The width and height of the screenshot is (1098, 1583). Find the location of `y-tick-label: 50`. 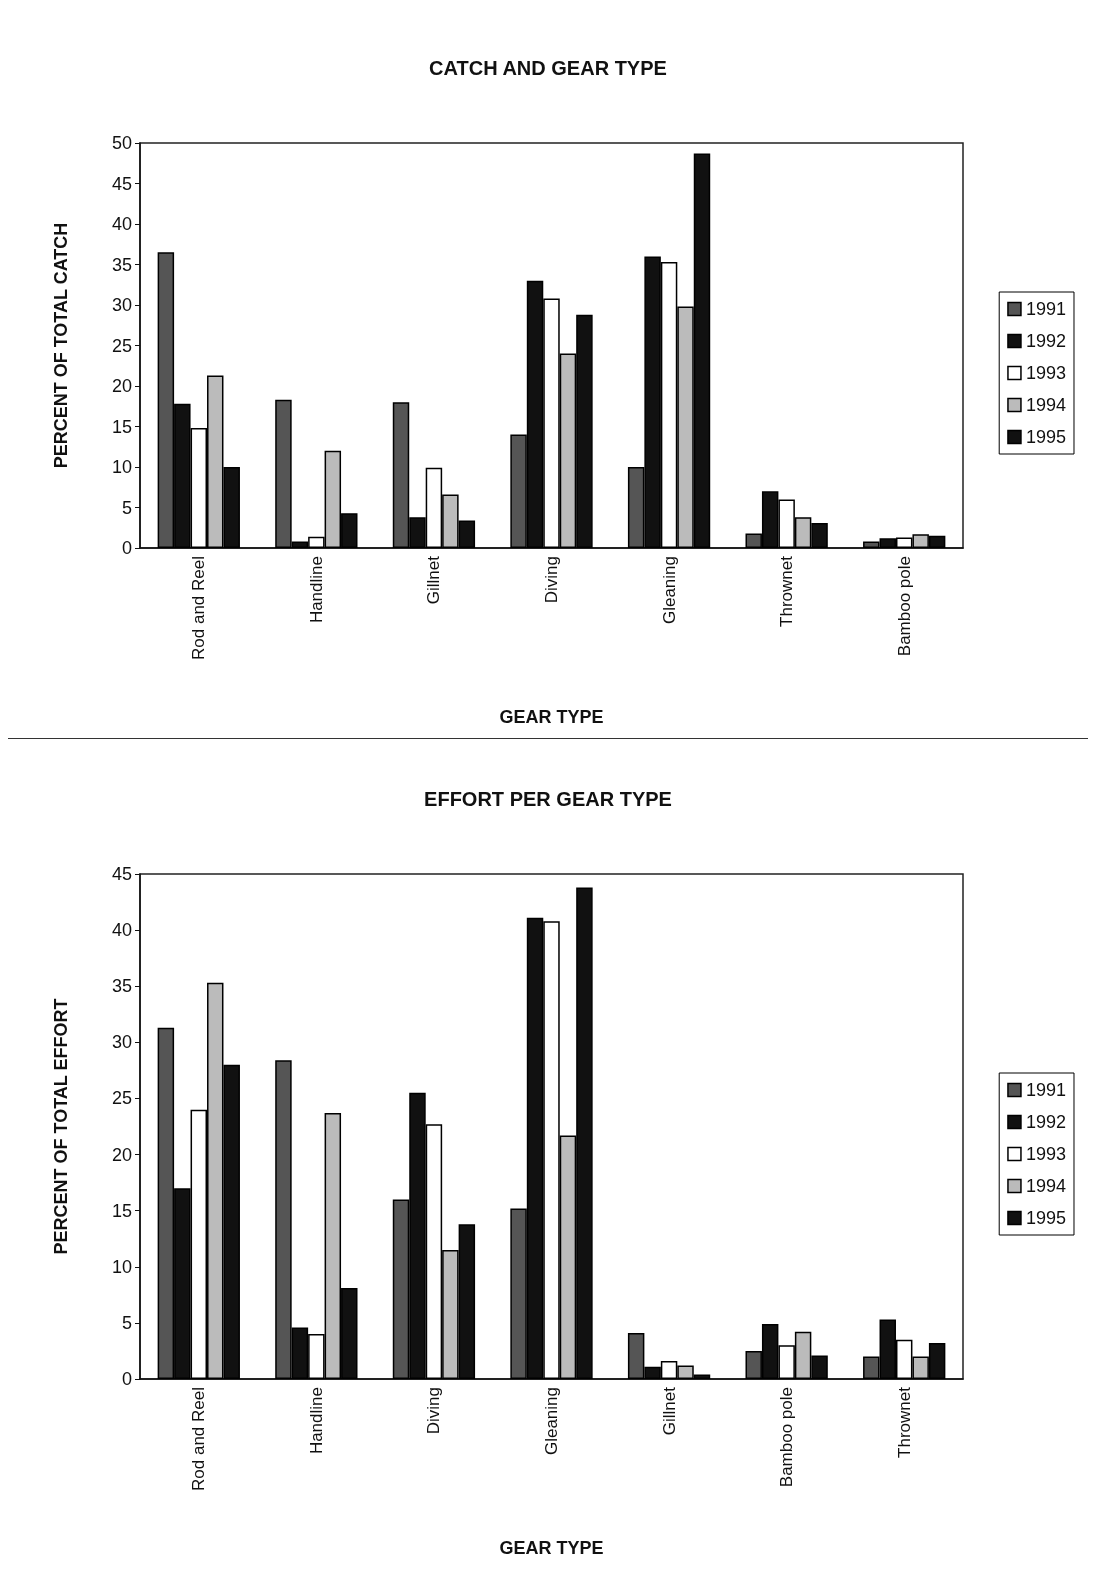

y-tick-label: 50 is located at coordinates (121, 143).